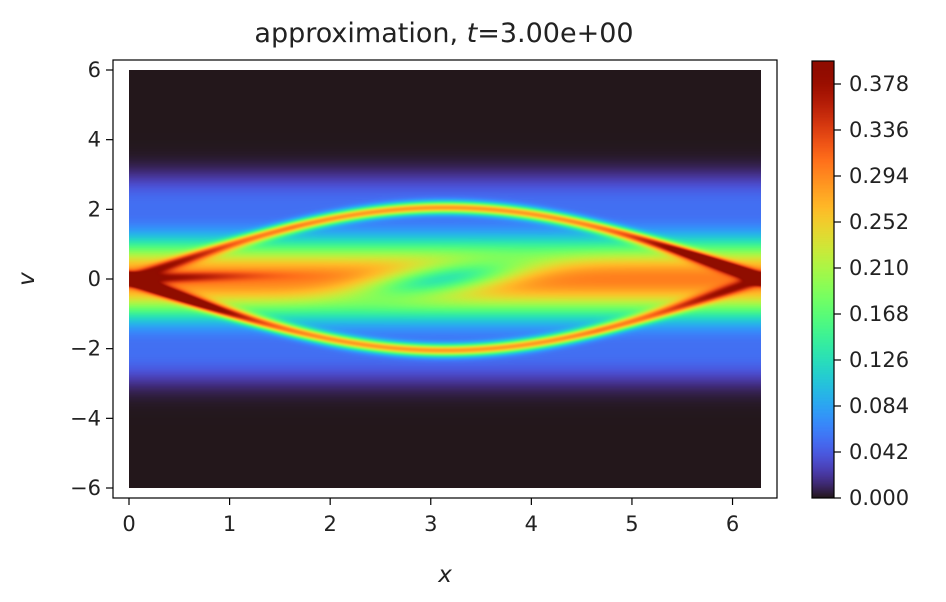 This screenshot has height=602, width=946. Describe the element at coordinates (473, 33) in the screenshot. I see `title-variable: t` at that location.